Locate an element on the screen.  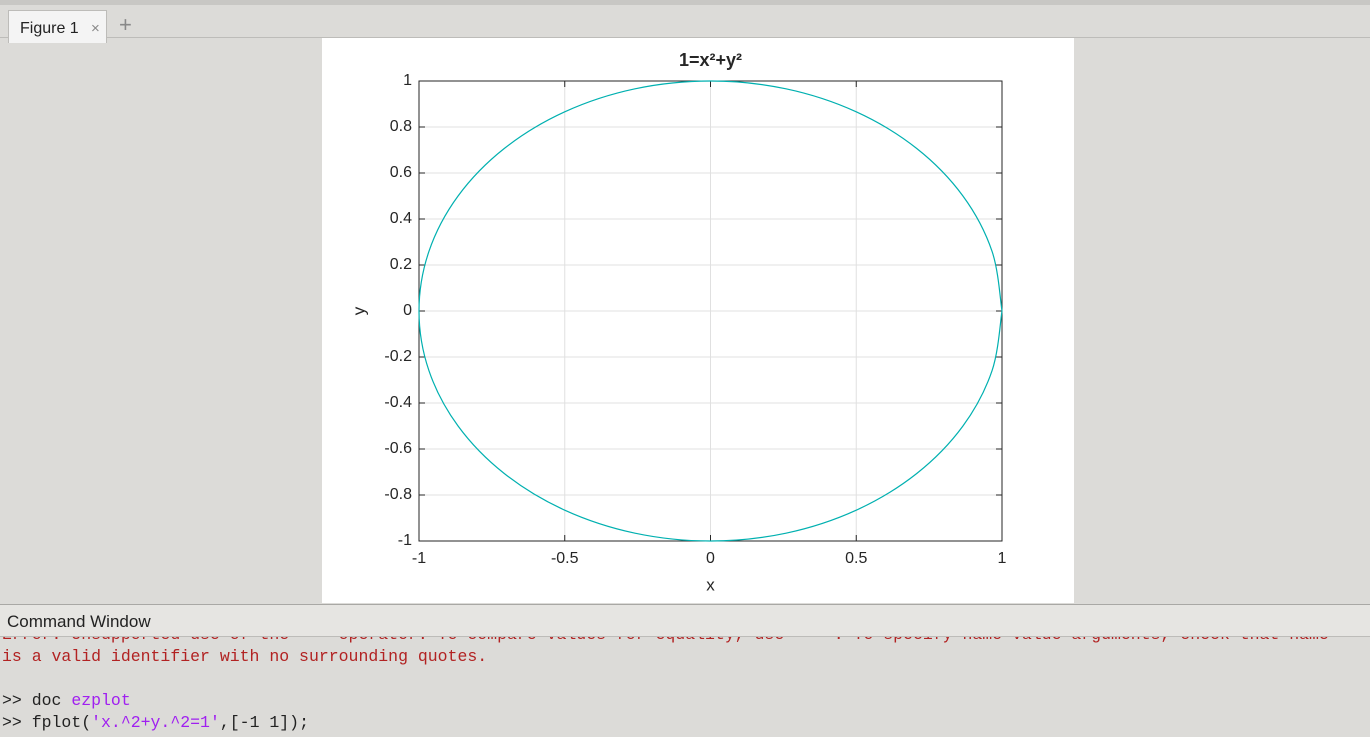
x-axis-label: x is located at coordinates (710, 584).